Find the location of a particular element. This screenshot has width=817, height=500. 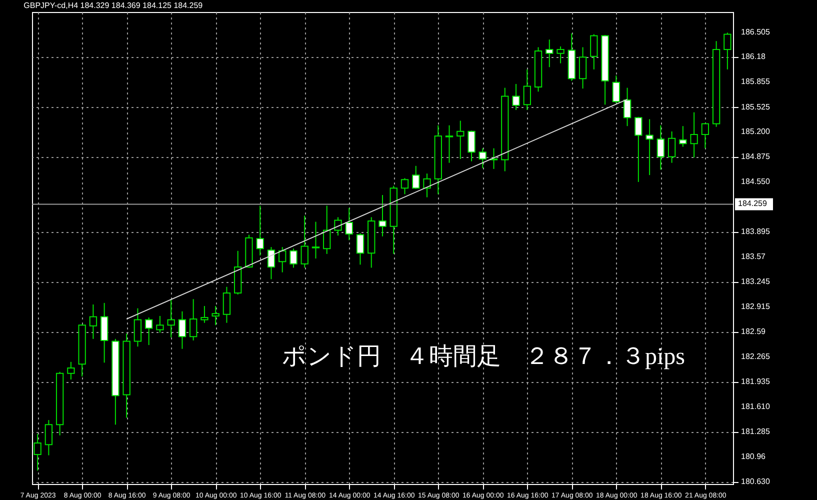

y-tick-label: 186.18 is located at coordinates (753, 57).